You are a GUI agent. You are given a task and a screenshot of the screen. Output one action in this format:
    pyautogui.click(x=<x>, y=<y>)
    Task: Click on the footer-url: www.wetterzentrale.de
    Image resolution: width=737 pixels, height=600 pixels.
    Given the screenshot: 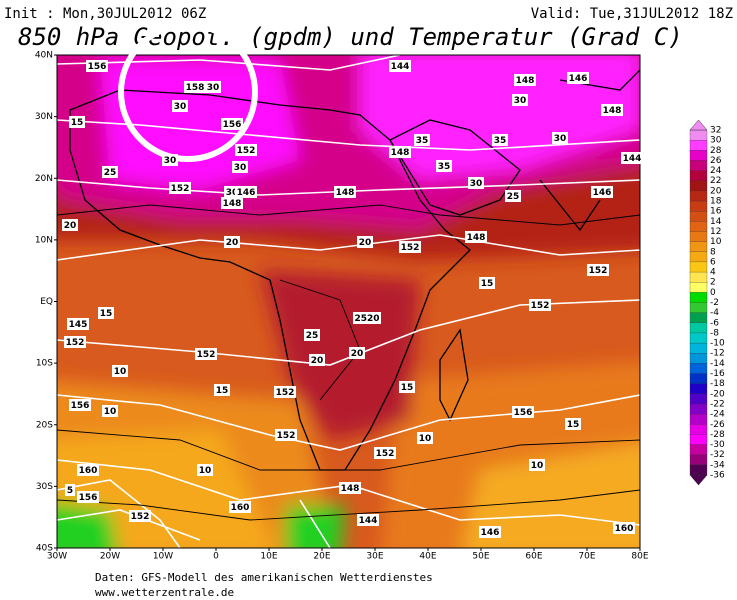 What is the action you would take?
    pyautogui.click(x=164, y=592)
    